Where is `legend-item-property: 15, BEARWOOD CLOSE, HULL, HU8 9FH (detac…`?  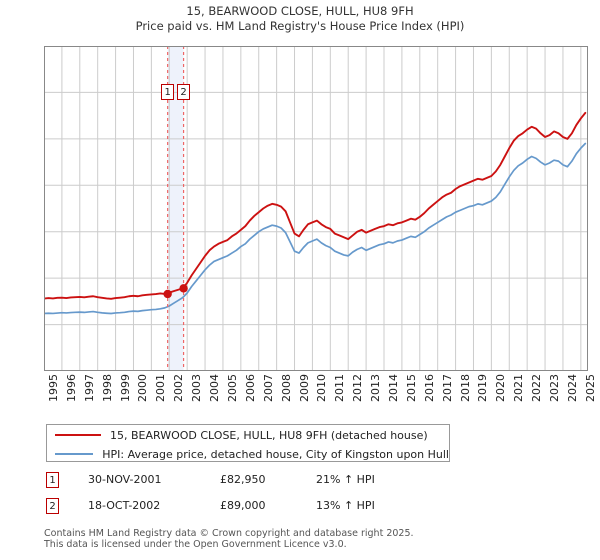
legend-item-property: 15, BEARWOOD CLOSE, HULL, HU8 9FH (detac… is located at coordinates (248, 435).